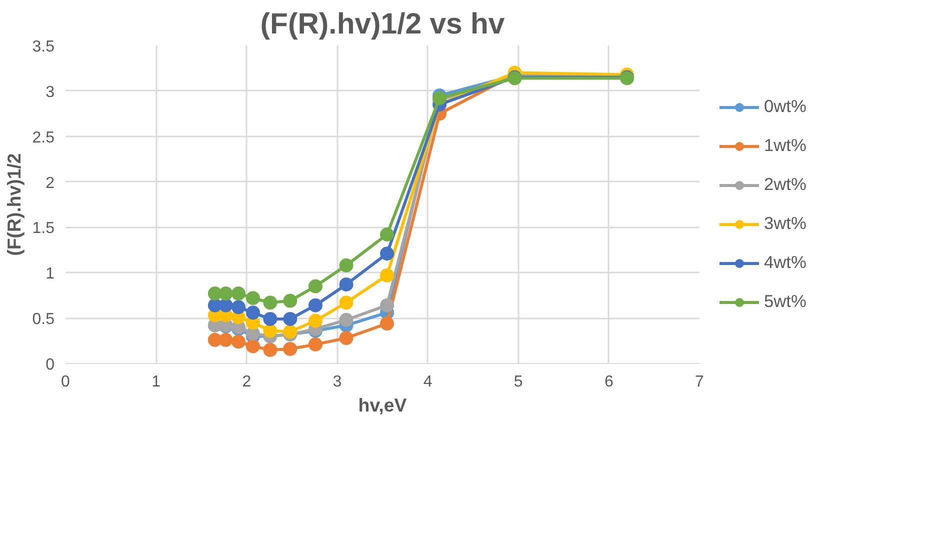 Image resolution: width=944 pixels, height=548 pixels. I want to click on y-tick-label: 2.5, so click(43, 137).